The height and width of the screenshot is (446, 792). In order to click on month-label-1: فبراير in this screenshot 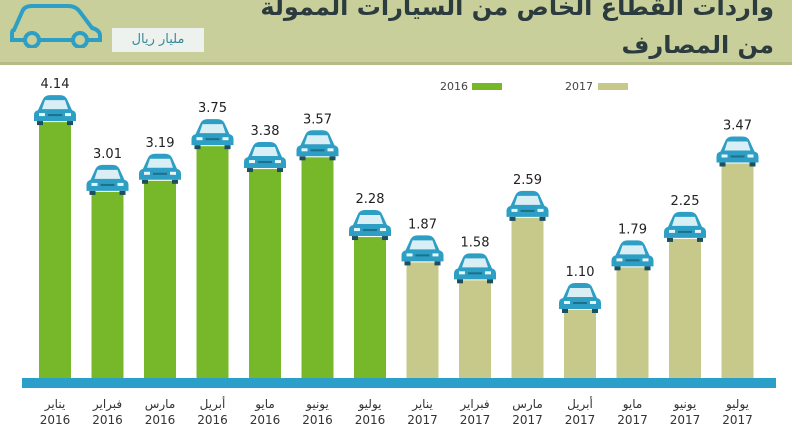, I will do `click(107, 404)`.